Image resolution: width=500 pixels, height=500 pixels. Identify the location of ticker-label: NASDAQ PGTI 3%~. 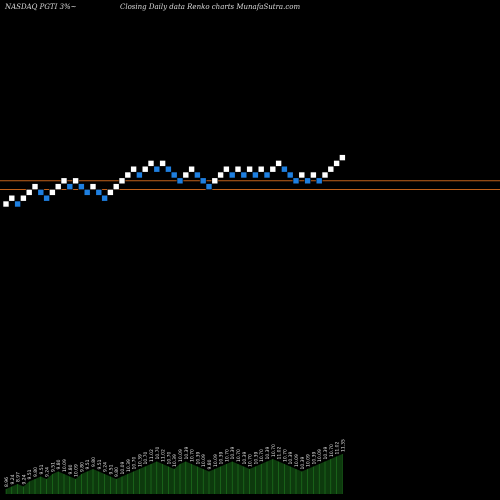
(41, 7).